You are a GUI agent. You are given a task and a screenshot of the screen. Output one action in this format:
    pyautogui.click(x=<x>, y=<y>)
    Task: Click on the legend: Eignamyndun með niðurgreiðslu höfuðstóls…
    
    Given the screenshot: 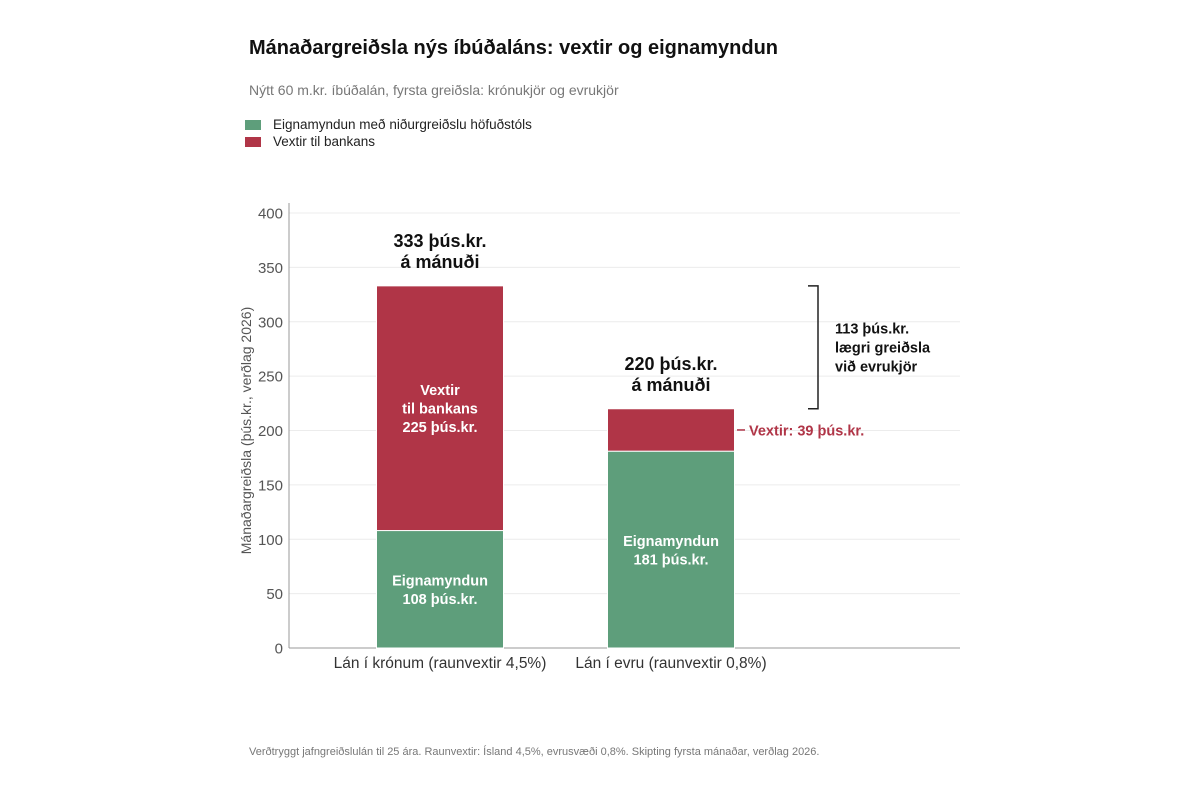 What is the action you would take?
    pyautogui.click(x=388, y=133)
    